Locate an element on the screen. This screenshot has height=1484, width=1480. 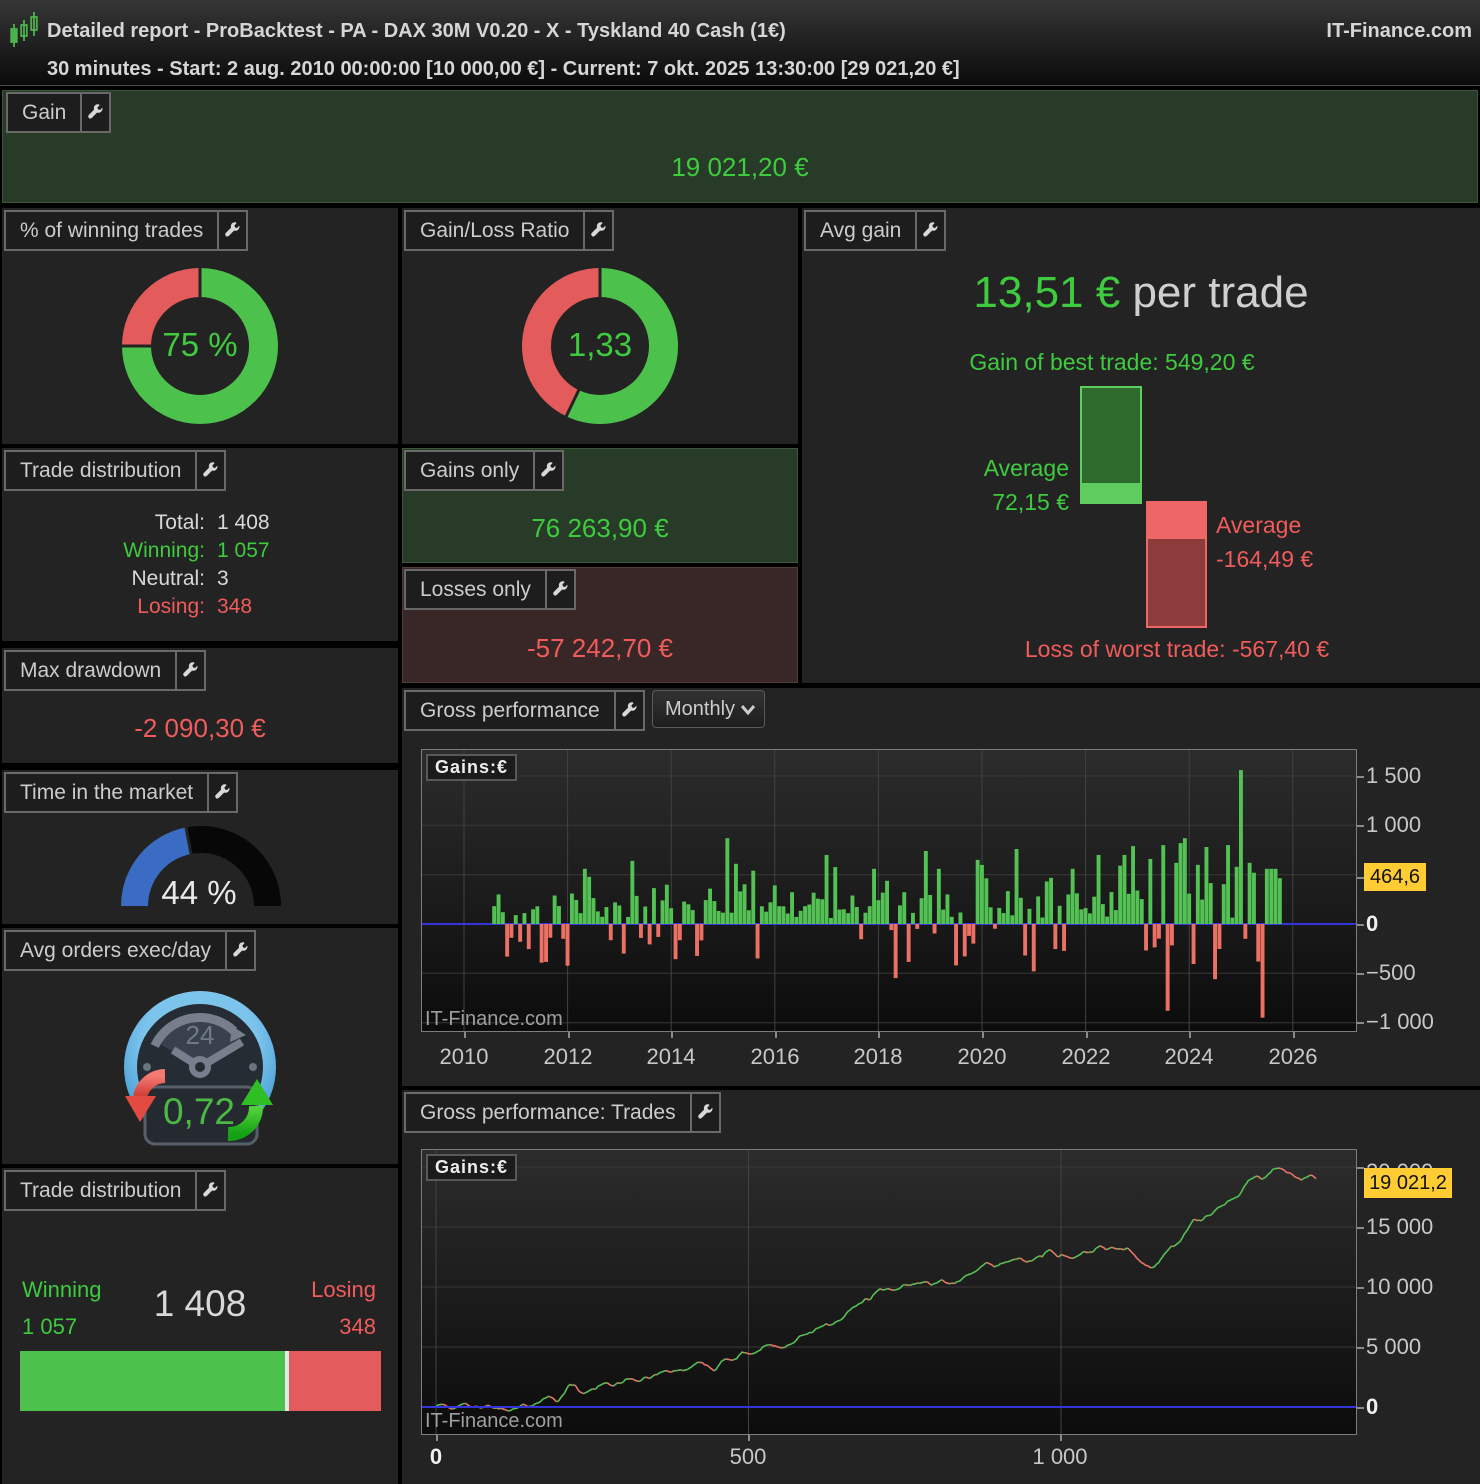
svg-text: 0,72 is located at coordinates (199, 1111).